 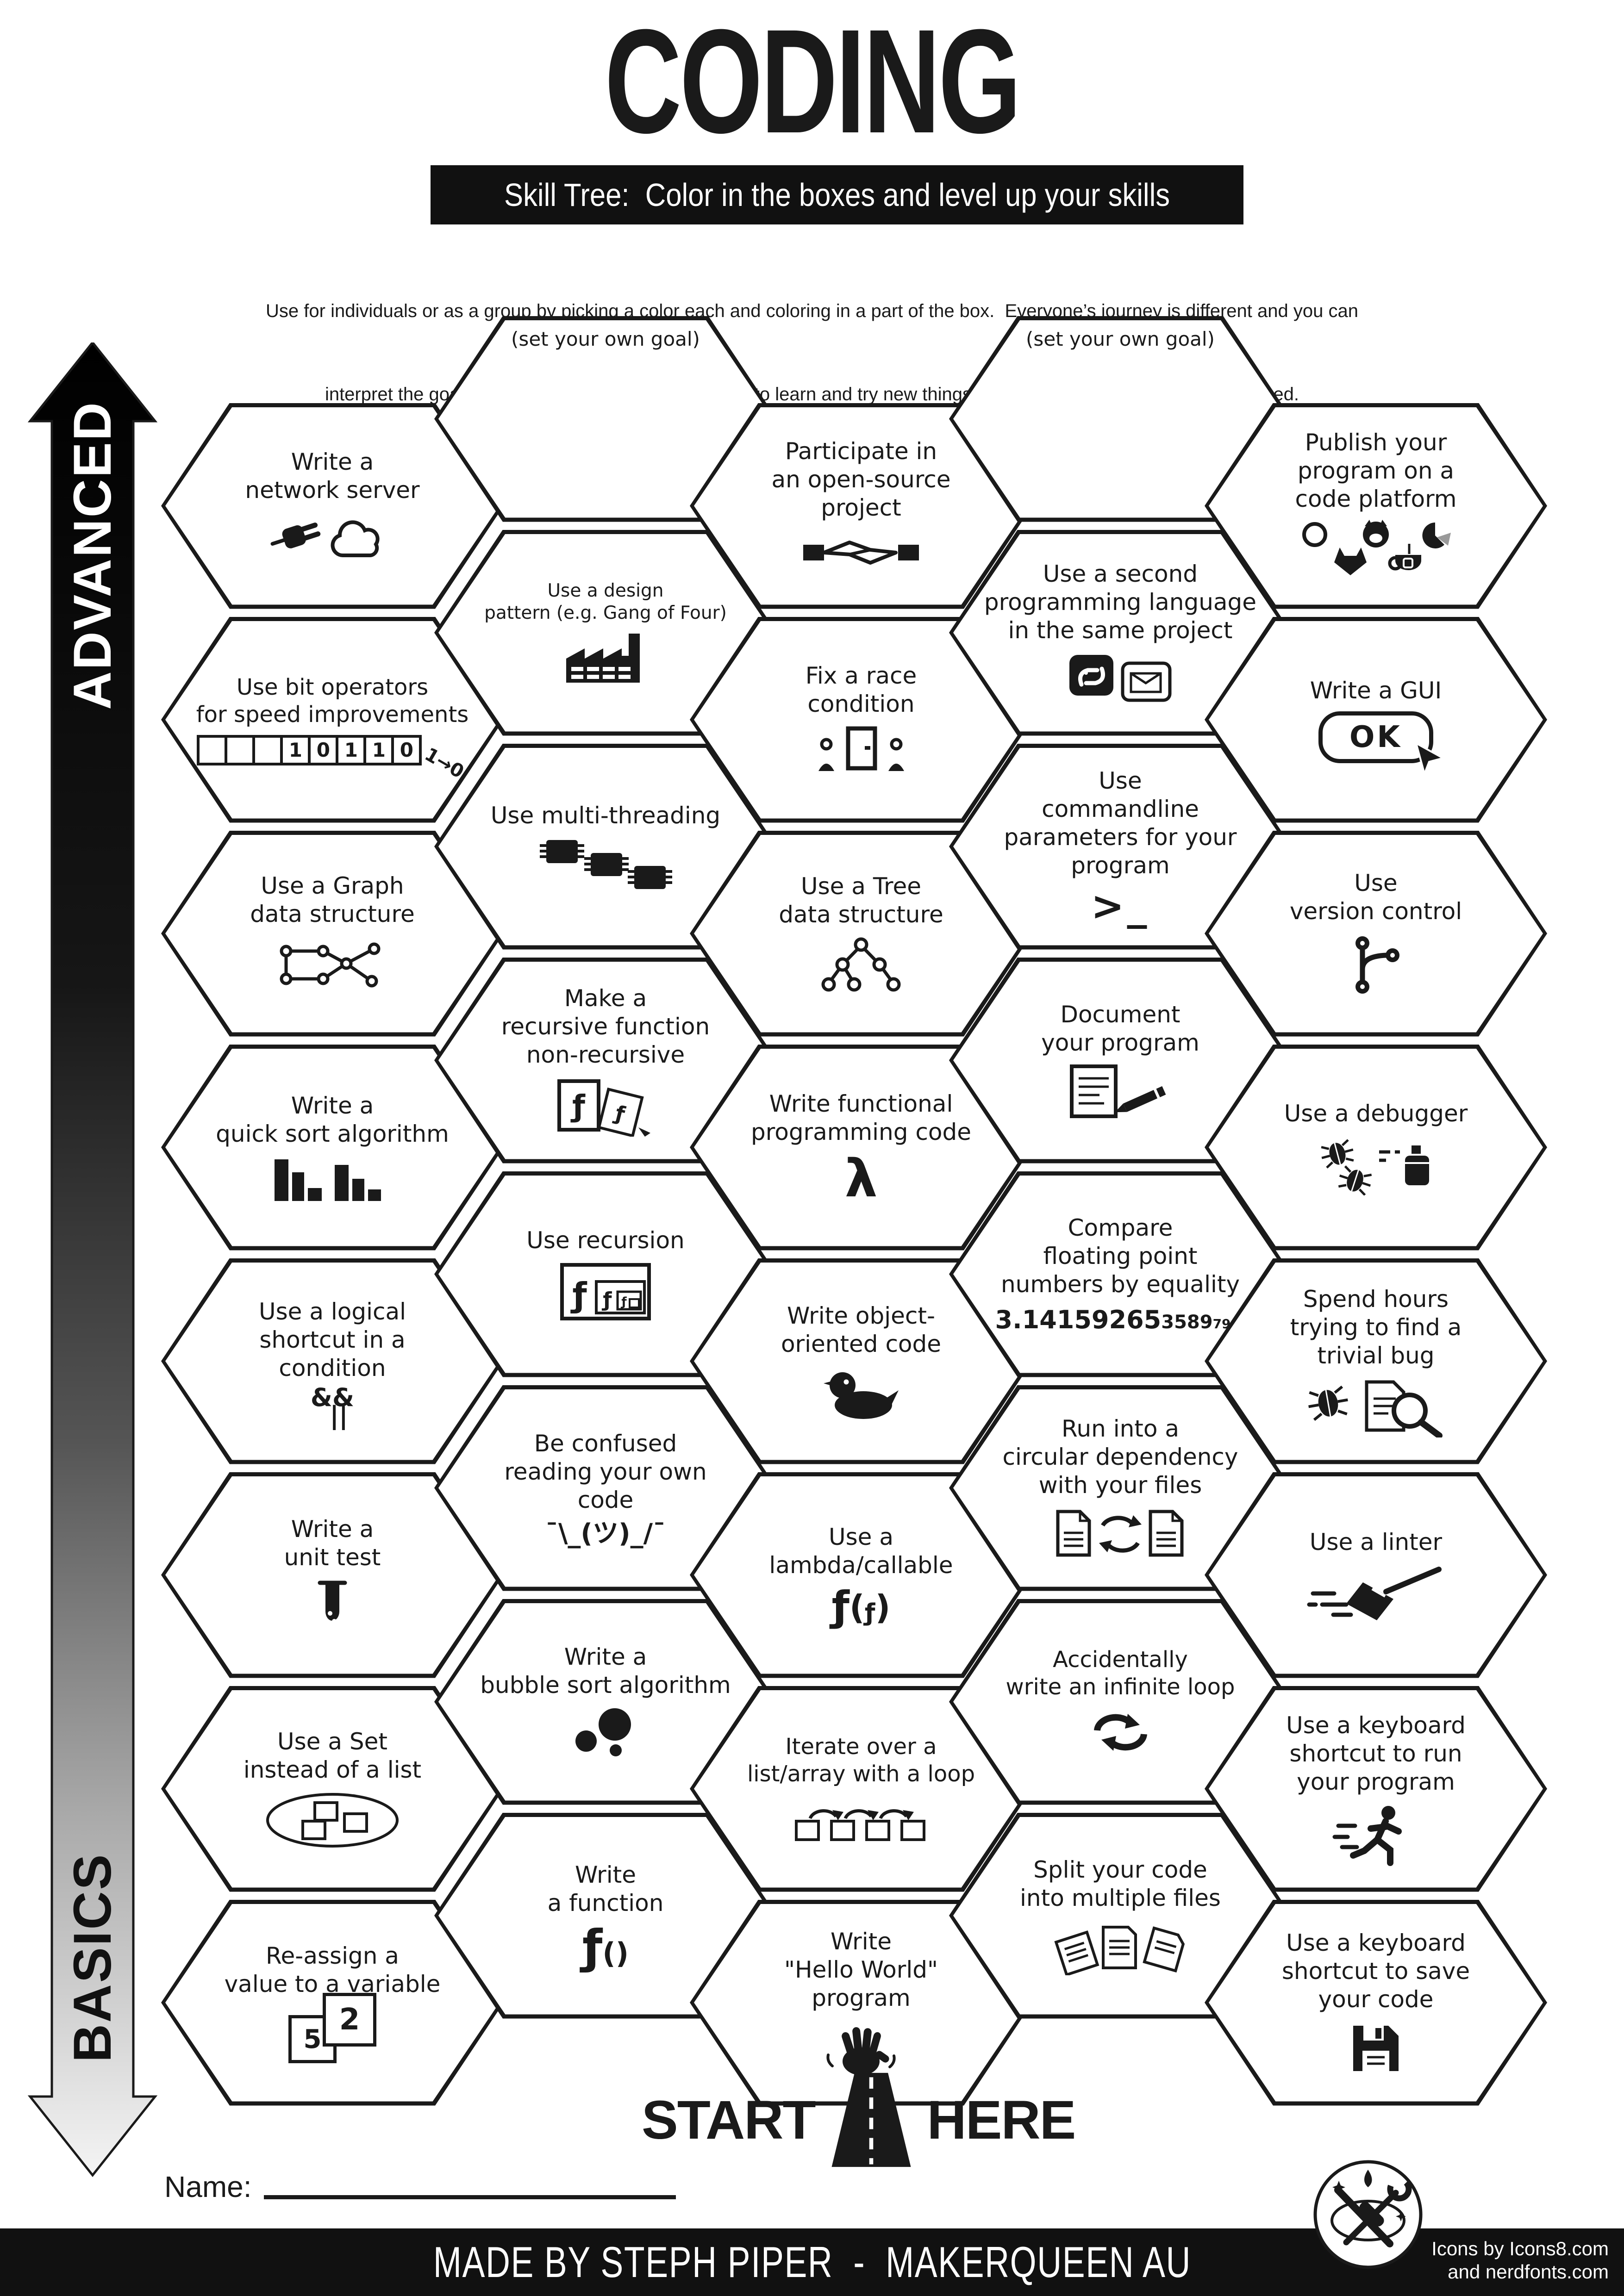 What do you see at coordinates (861, 1179) in the screenshot?
I see `lambda-icon: λ` at bounding box center [861, 1179].